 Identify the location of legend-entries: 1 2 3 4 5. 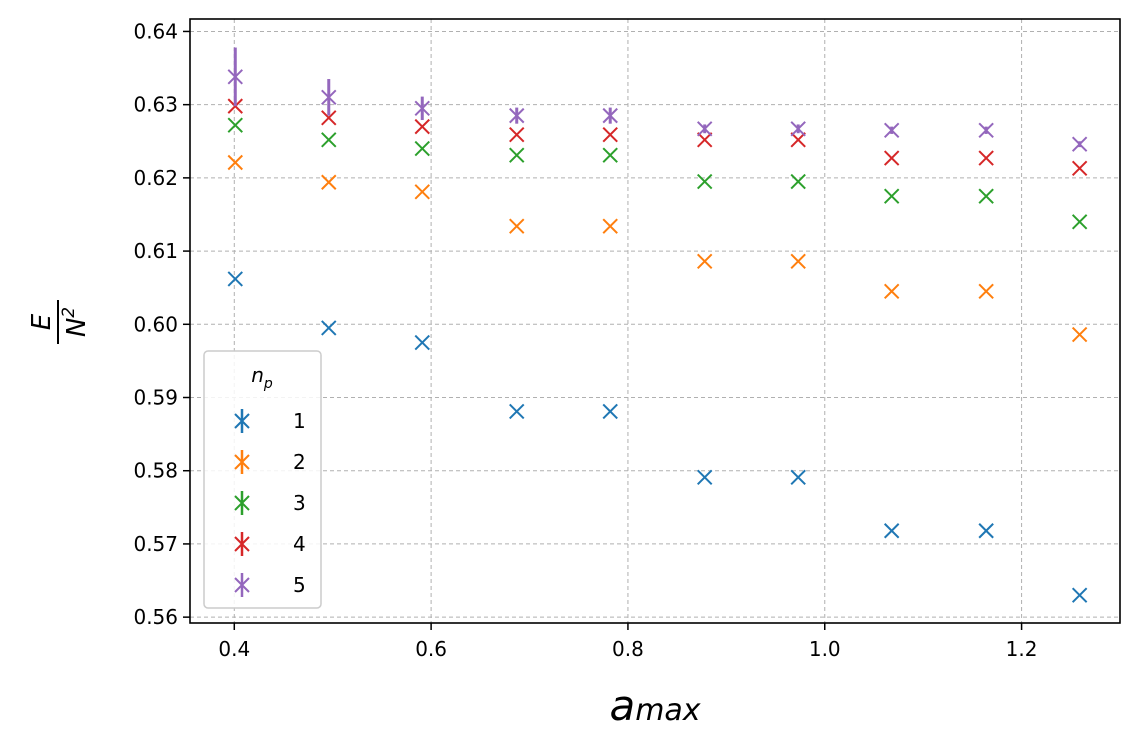
(270, 503).